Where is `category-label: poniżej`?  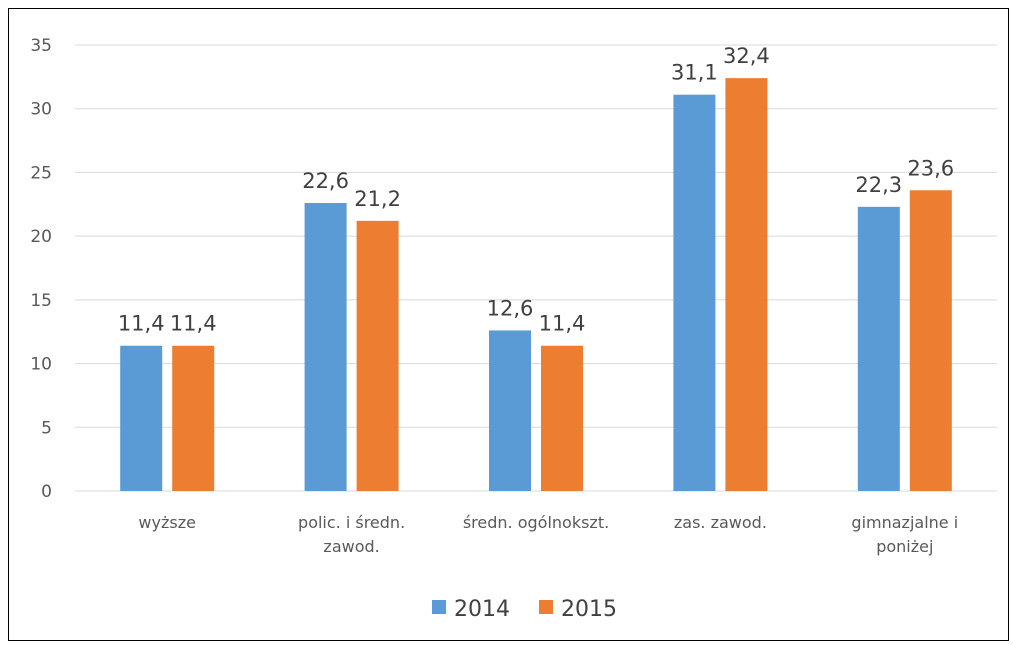
category-label: poniżej is located at coordinates (904, 546).